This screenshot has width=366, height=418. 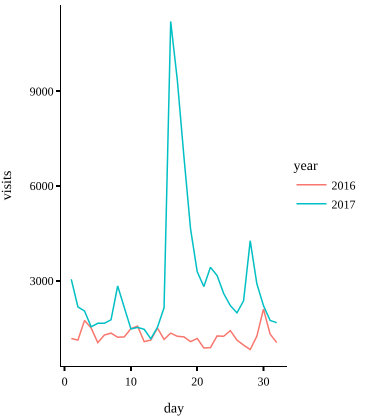 I want to click on y-tick-label: 6000, so click(x=42, y=186).